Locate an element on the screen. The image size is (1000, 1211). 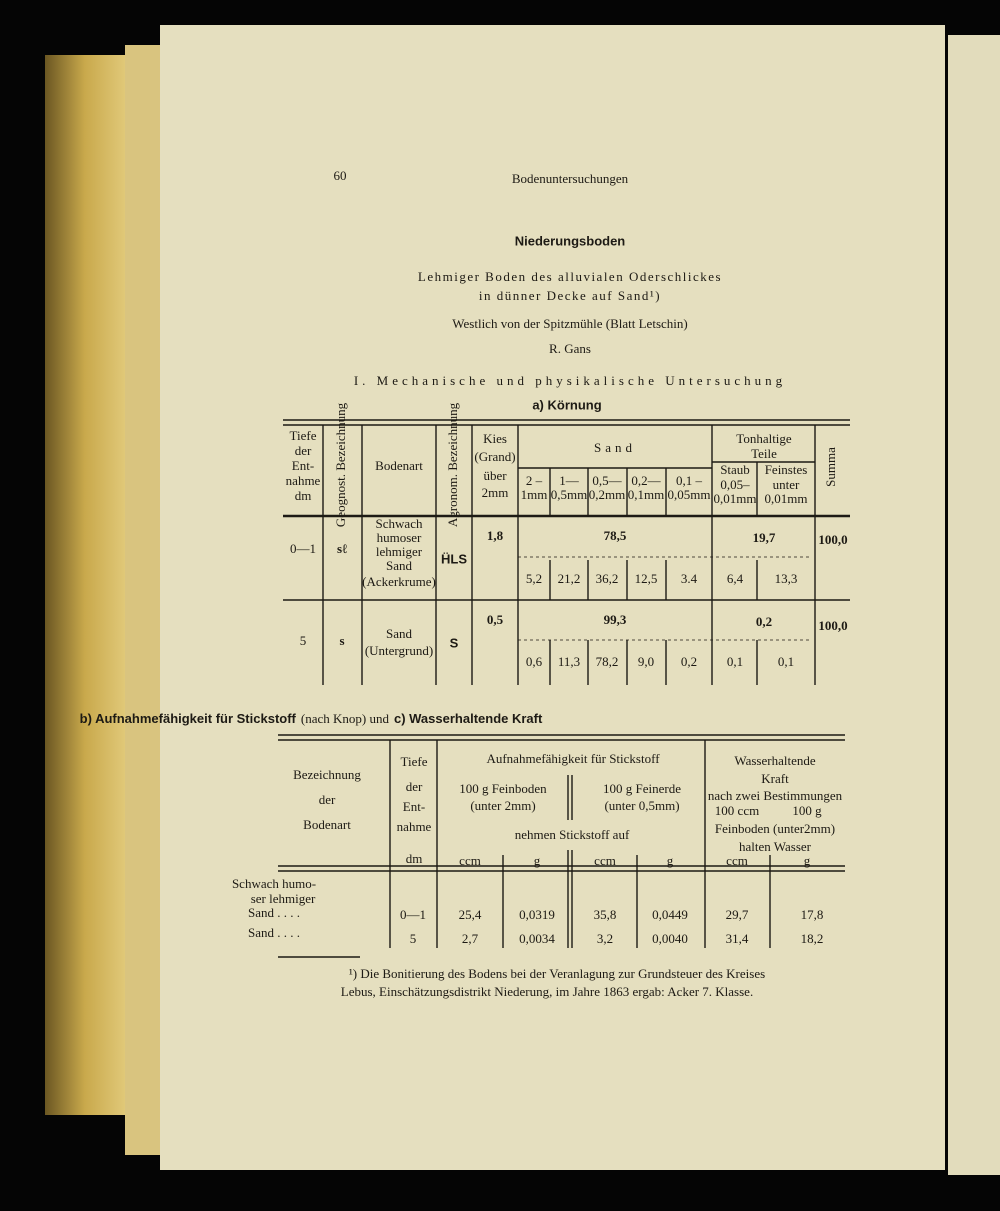
cell: 78,2 is located at coordinates (607, 661).